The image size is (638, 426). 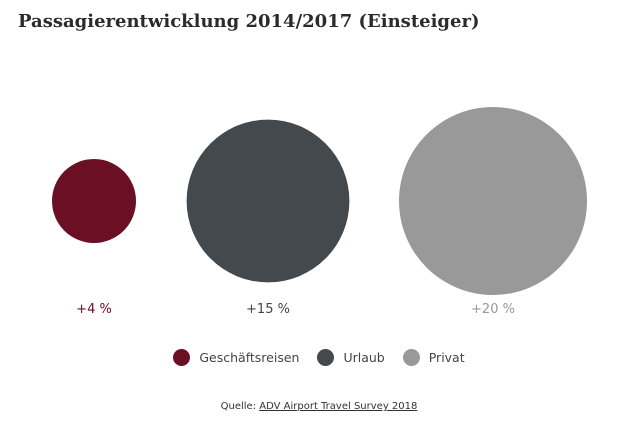 I want to click on chart-legend: Geschäftsreisen Urlaub Privat, so click(x=319, y=357).